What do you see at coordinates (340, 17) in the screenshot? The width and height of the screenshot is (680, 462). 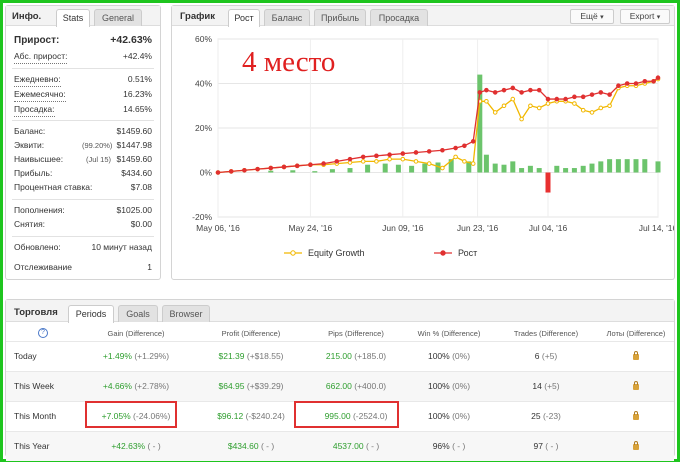 I see `tab-profit: Прибыль` at bounding box center [340, 17].